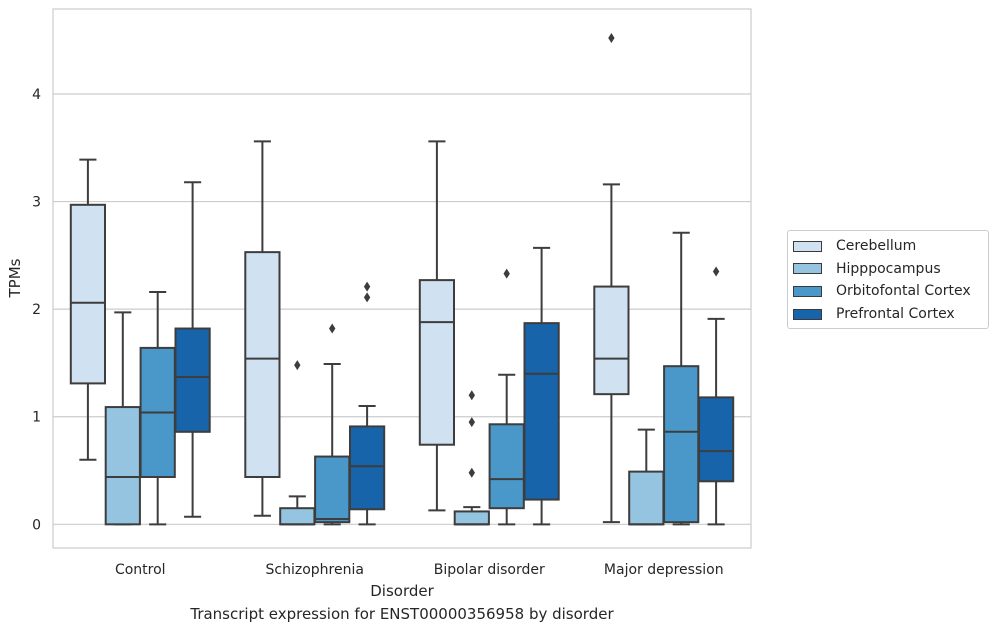 Image resolution: width=999 pixels, height=634 pixels. I want to click on legend-label: Hipppocampus, so click(888, 268).